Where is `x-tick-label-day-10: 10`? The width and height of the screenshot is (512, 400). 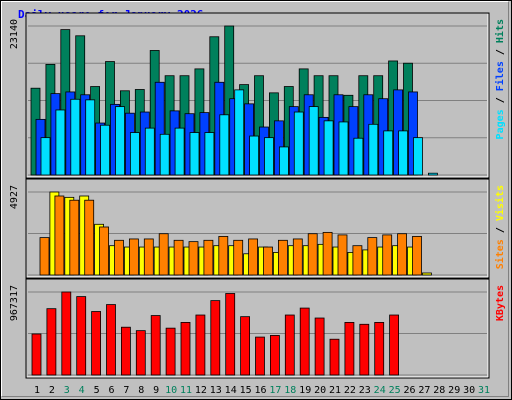 x-tick-label-day-10: 10 is located at coordinates (171, 390).